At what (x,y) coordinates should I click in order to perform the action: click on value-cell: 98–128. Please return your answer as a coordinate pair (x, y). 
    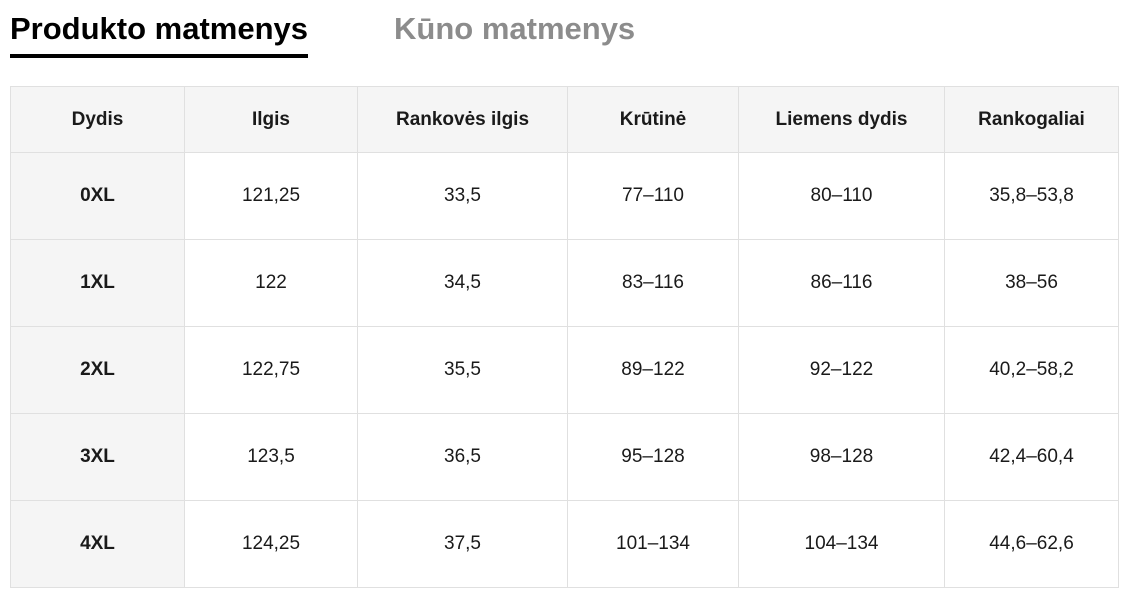
    Looking at the image, I should click on (841, 457).